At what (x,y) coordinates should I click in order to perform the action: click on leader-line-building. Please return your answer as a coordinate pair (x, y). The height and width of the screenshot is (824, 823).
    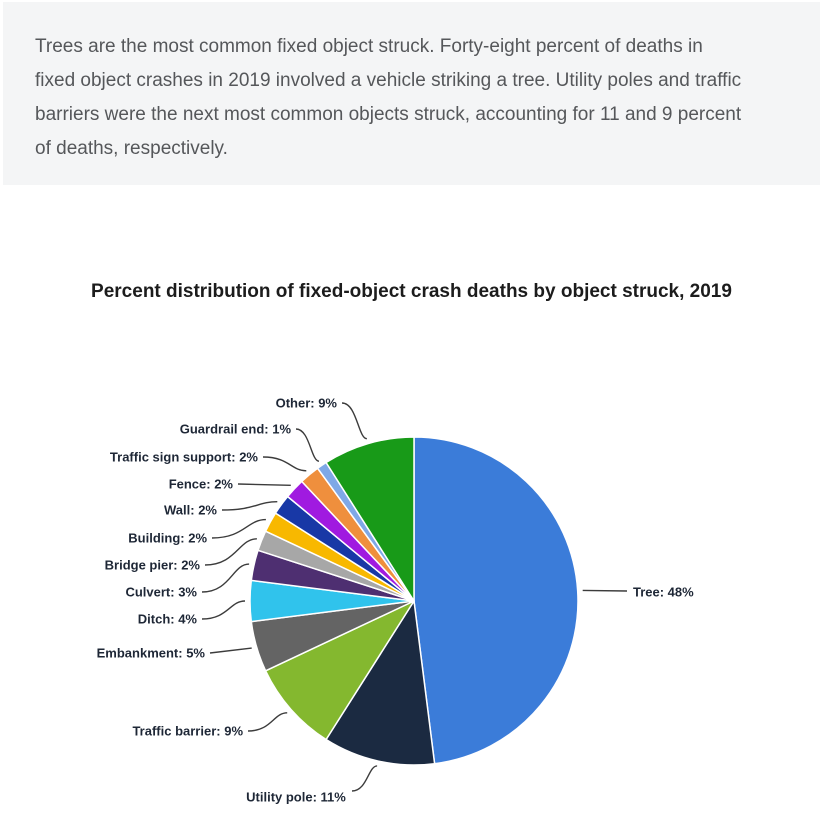
    Looking at the image, I should click on (238, 528).